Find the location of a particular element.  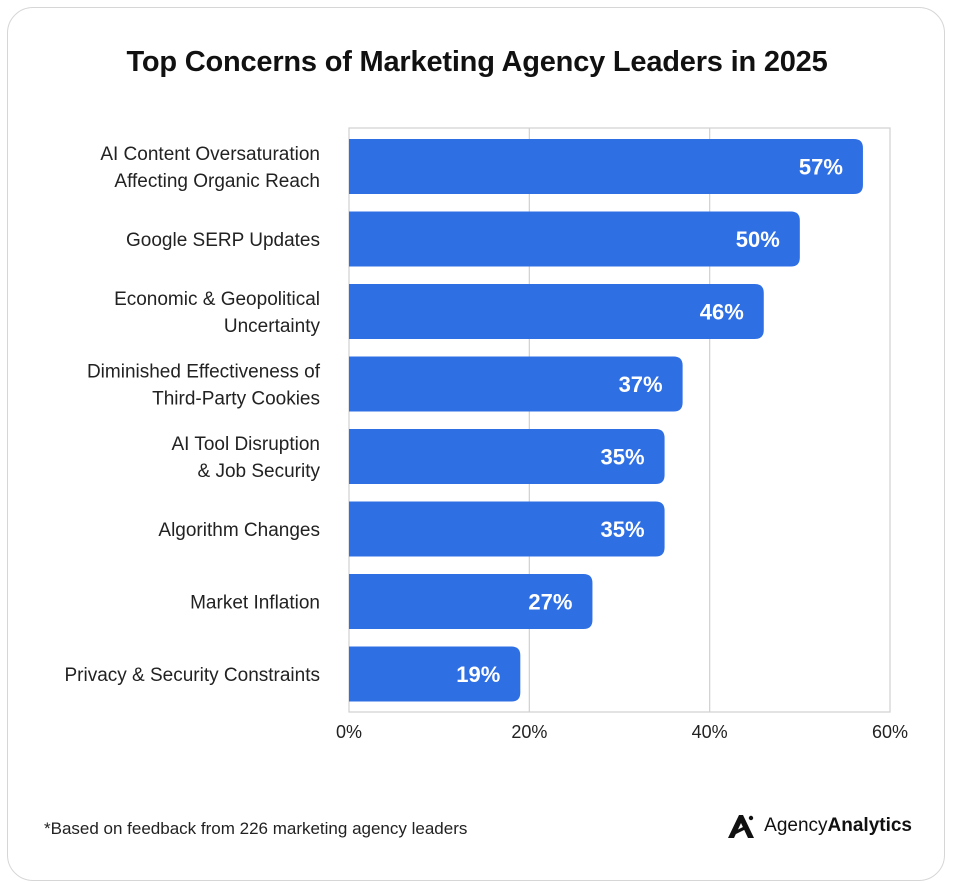

category-label: Third-Party Cookies is located at coordinates (236, 399).